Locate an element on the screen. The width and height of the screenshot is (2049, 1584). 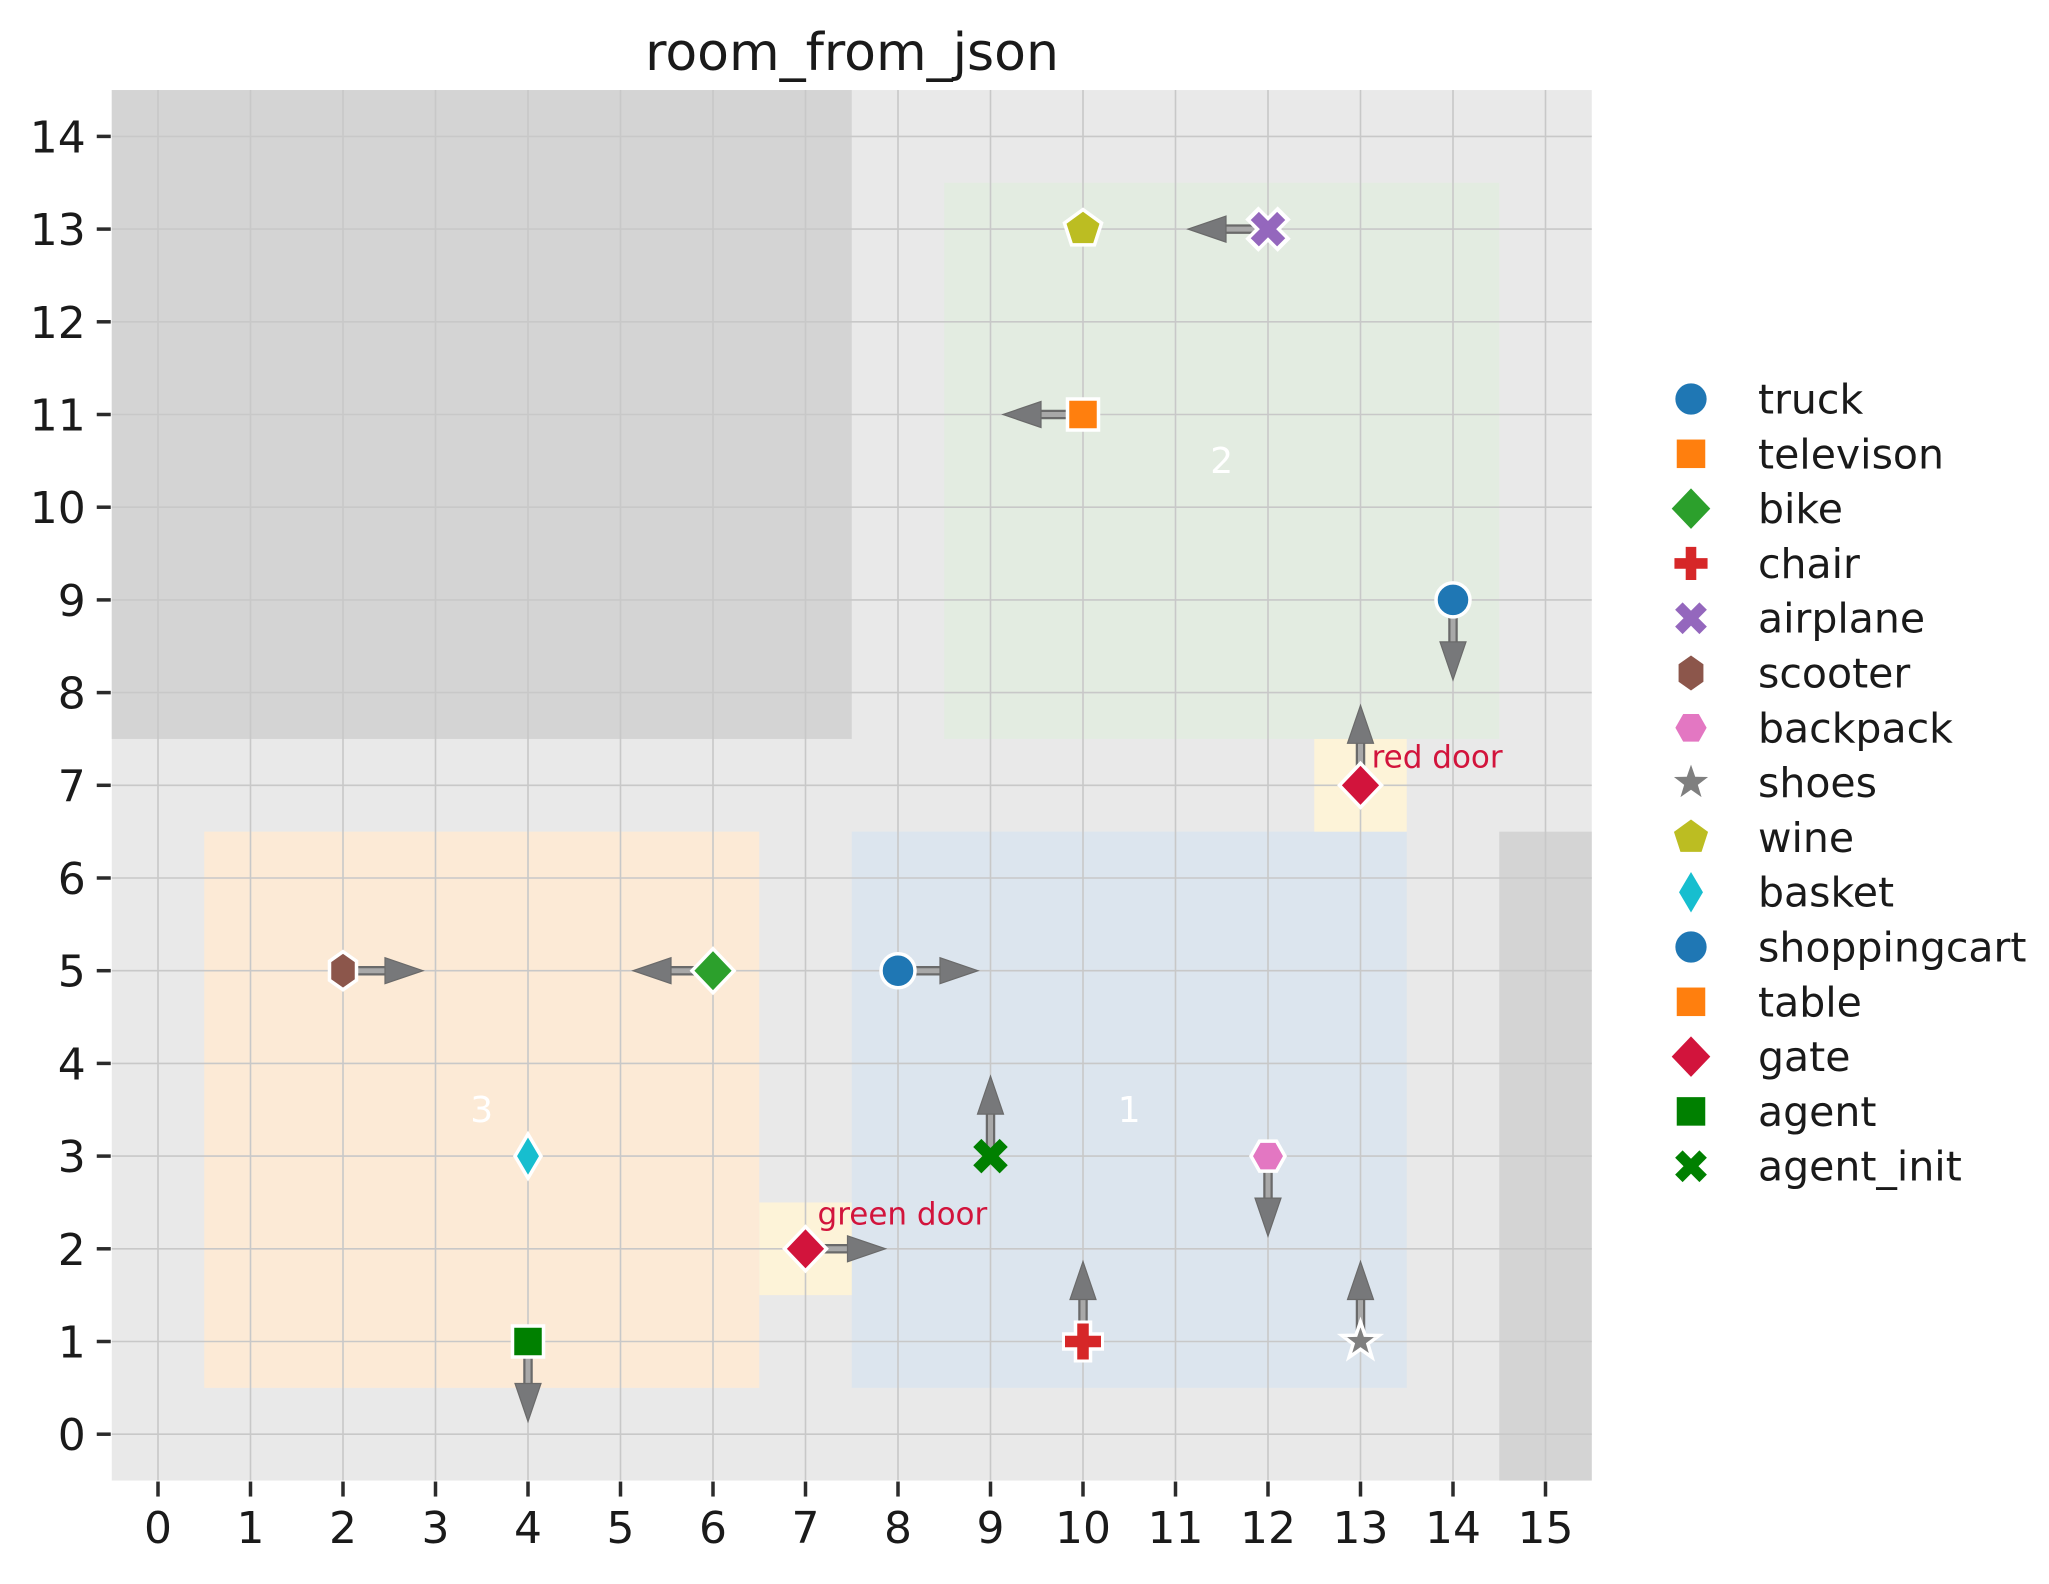
y-tick-label-12: 12 is located at coordinates (58, 323).